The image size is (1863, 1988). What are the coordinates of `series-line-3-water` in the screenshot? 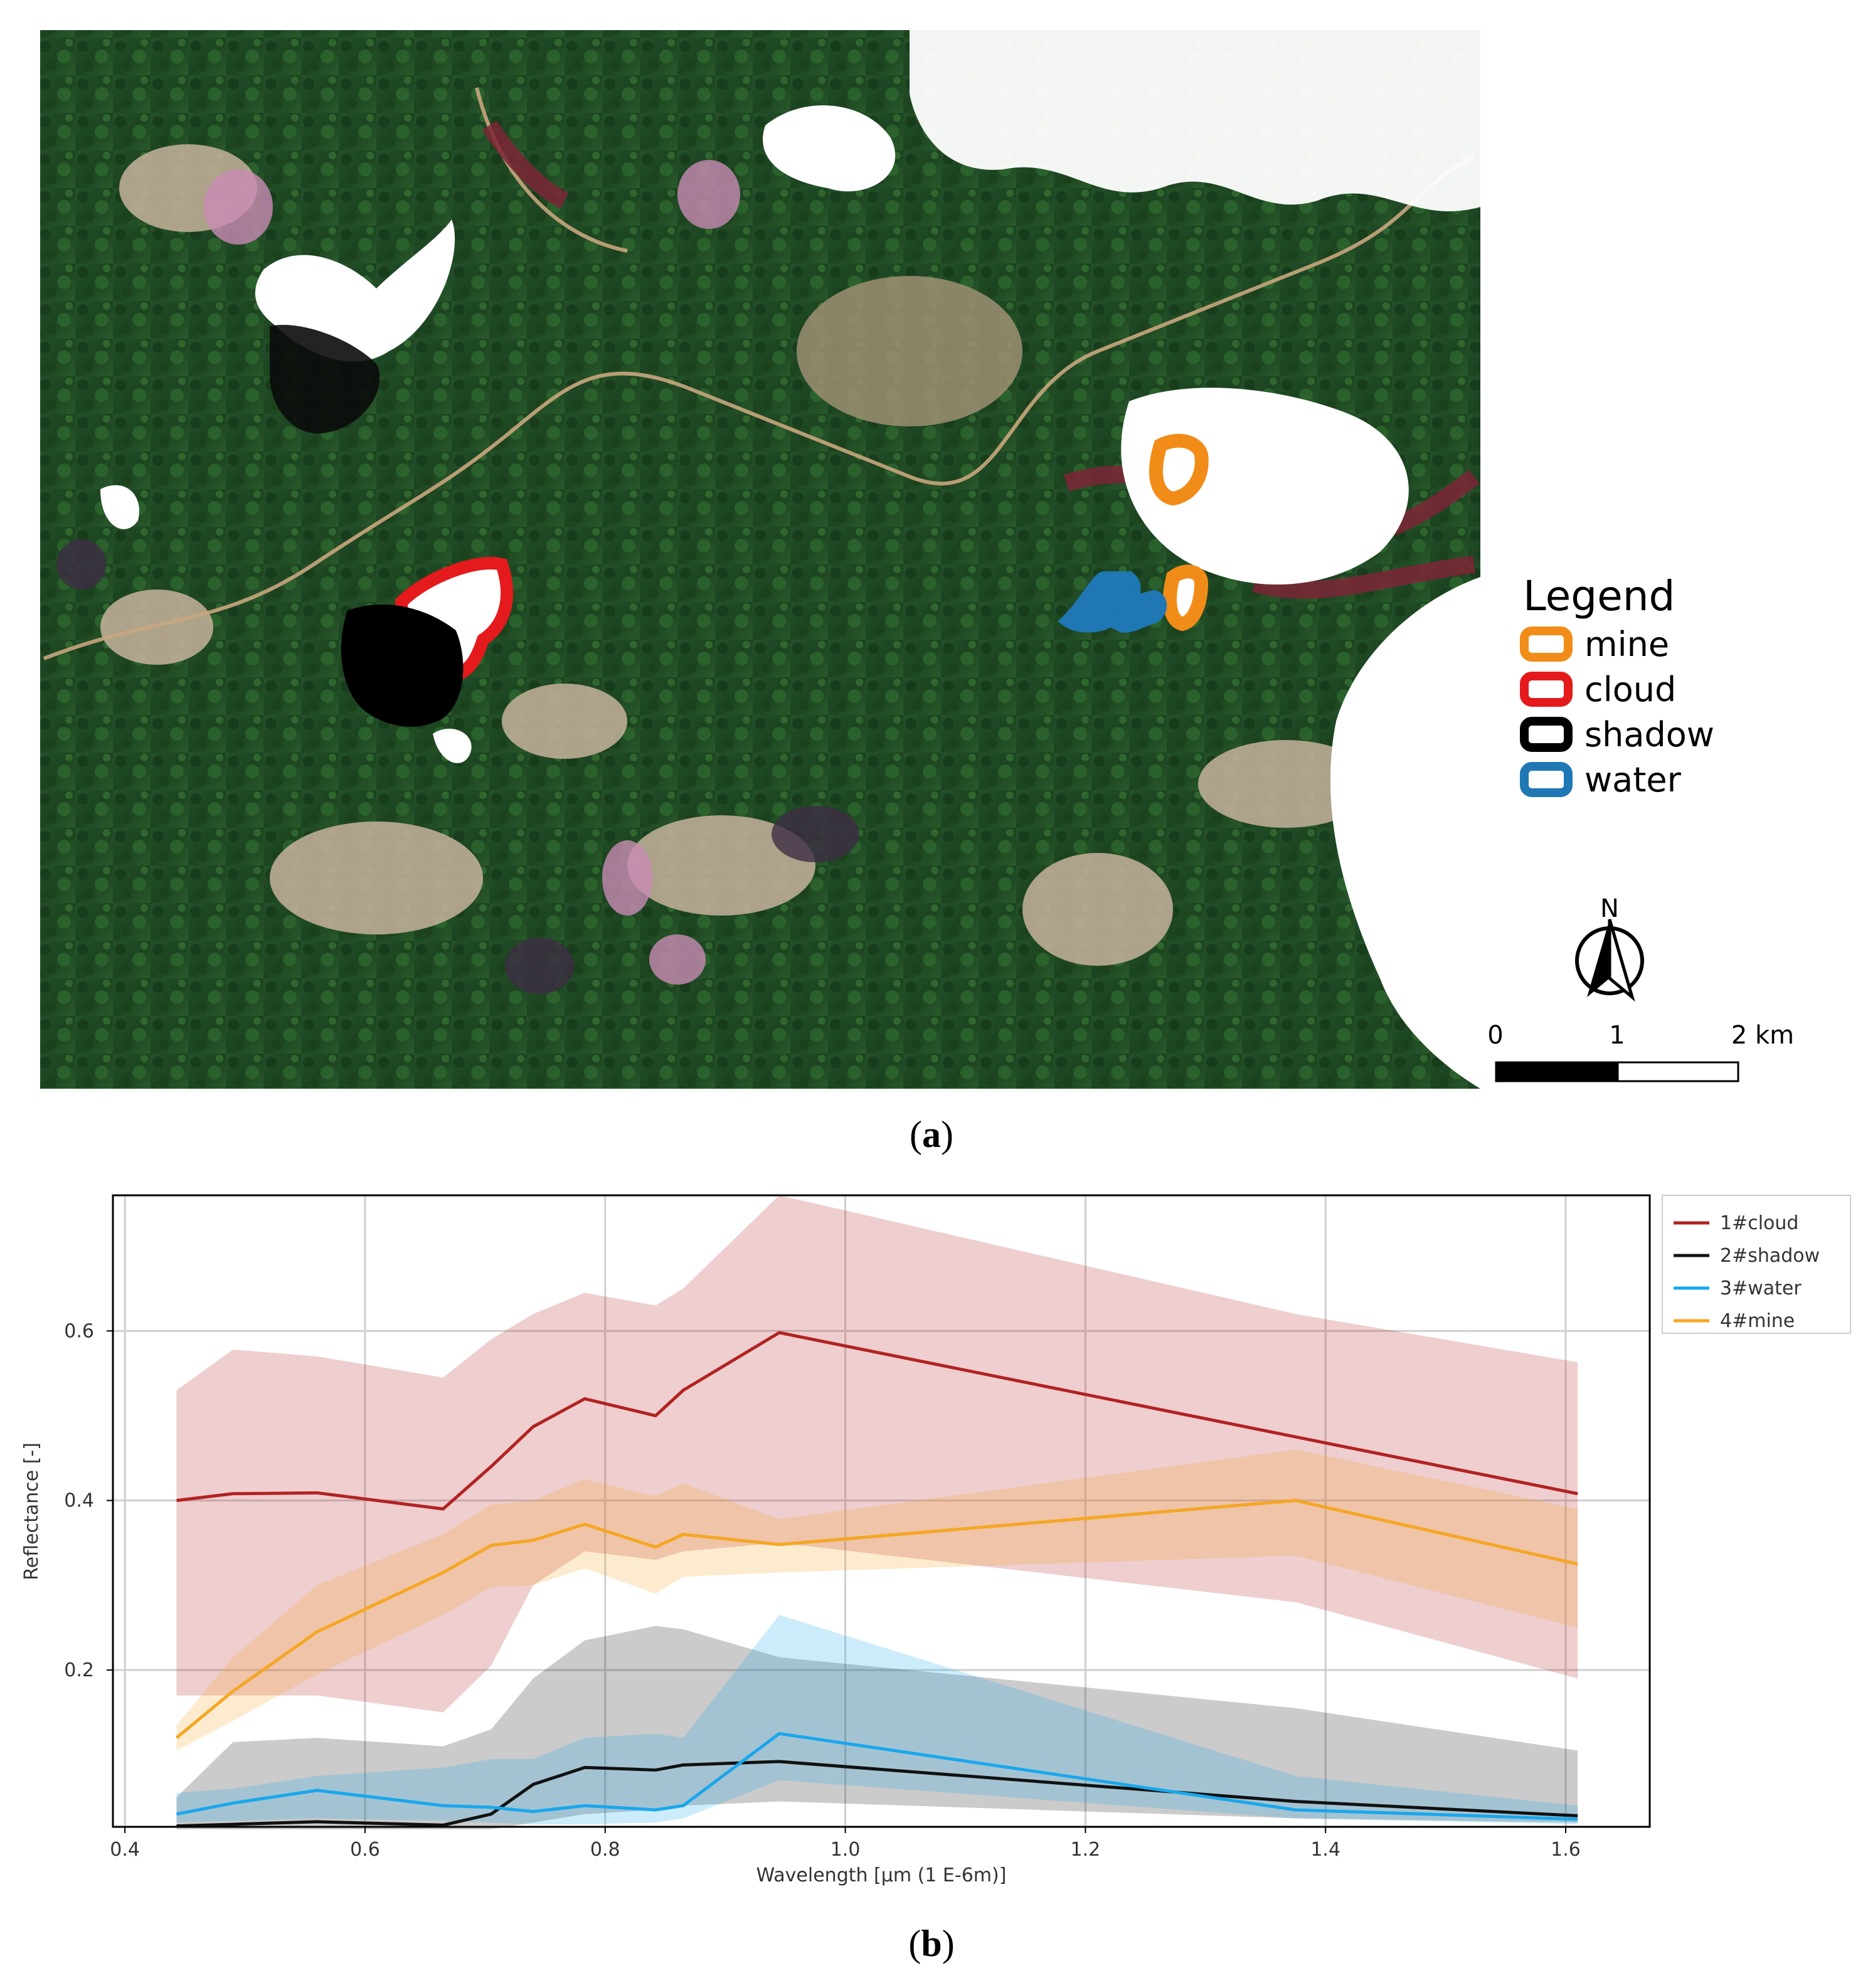 It's located at (877, 1776).